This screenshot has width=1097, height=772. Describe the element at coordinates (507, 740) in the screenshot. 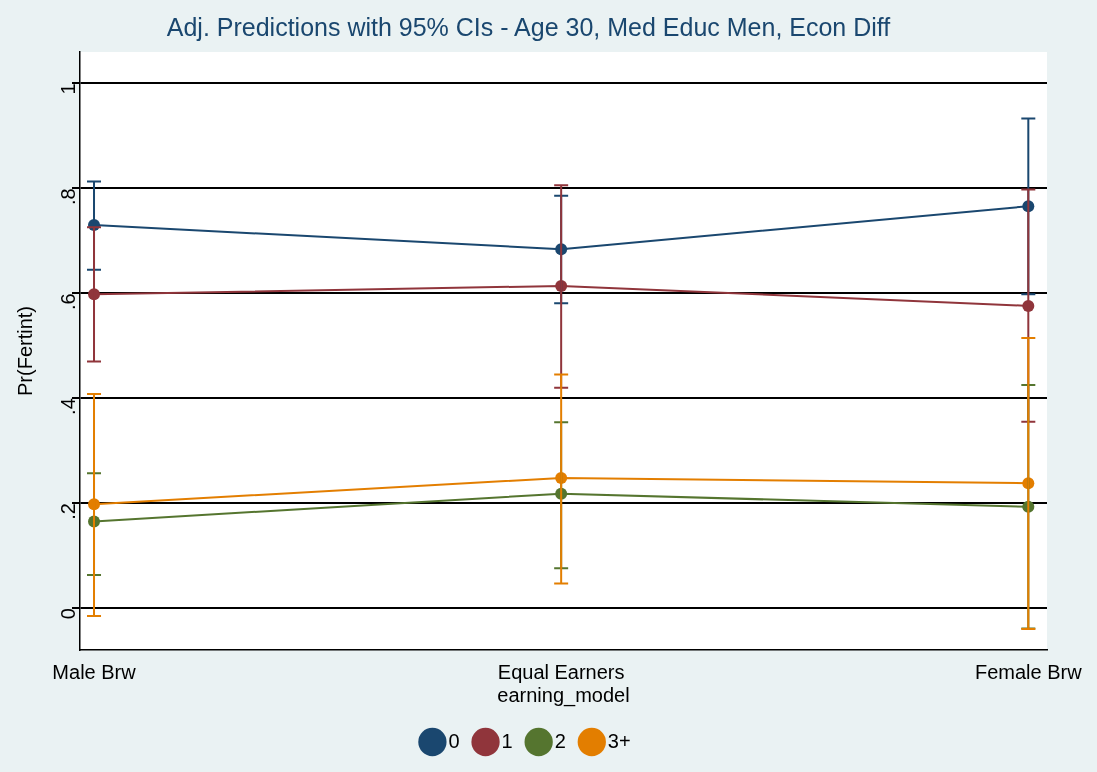

I see `legend-label: 1` at that location.